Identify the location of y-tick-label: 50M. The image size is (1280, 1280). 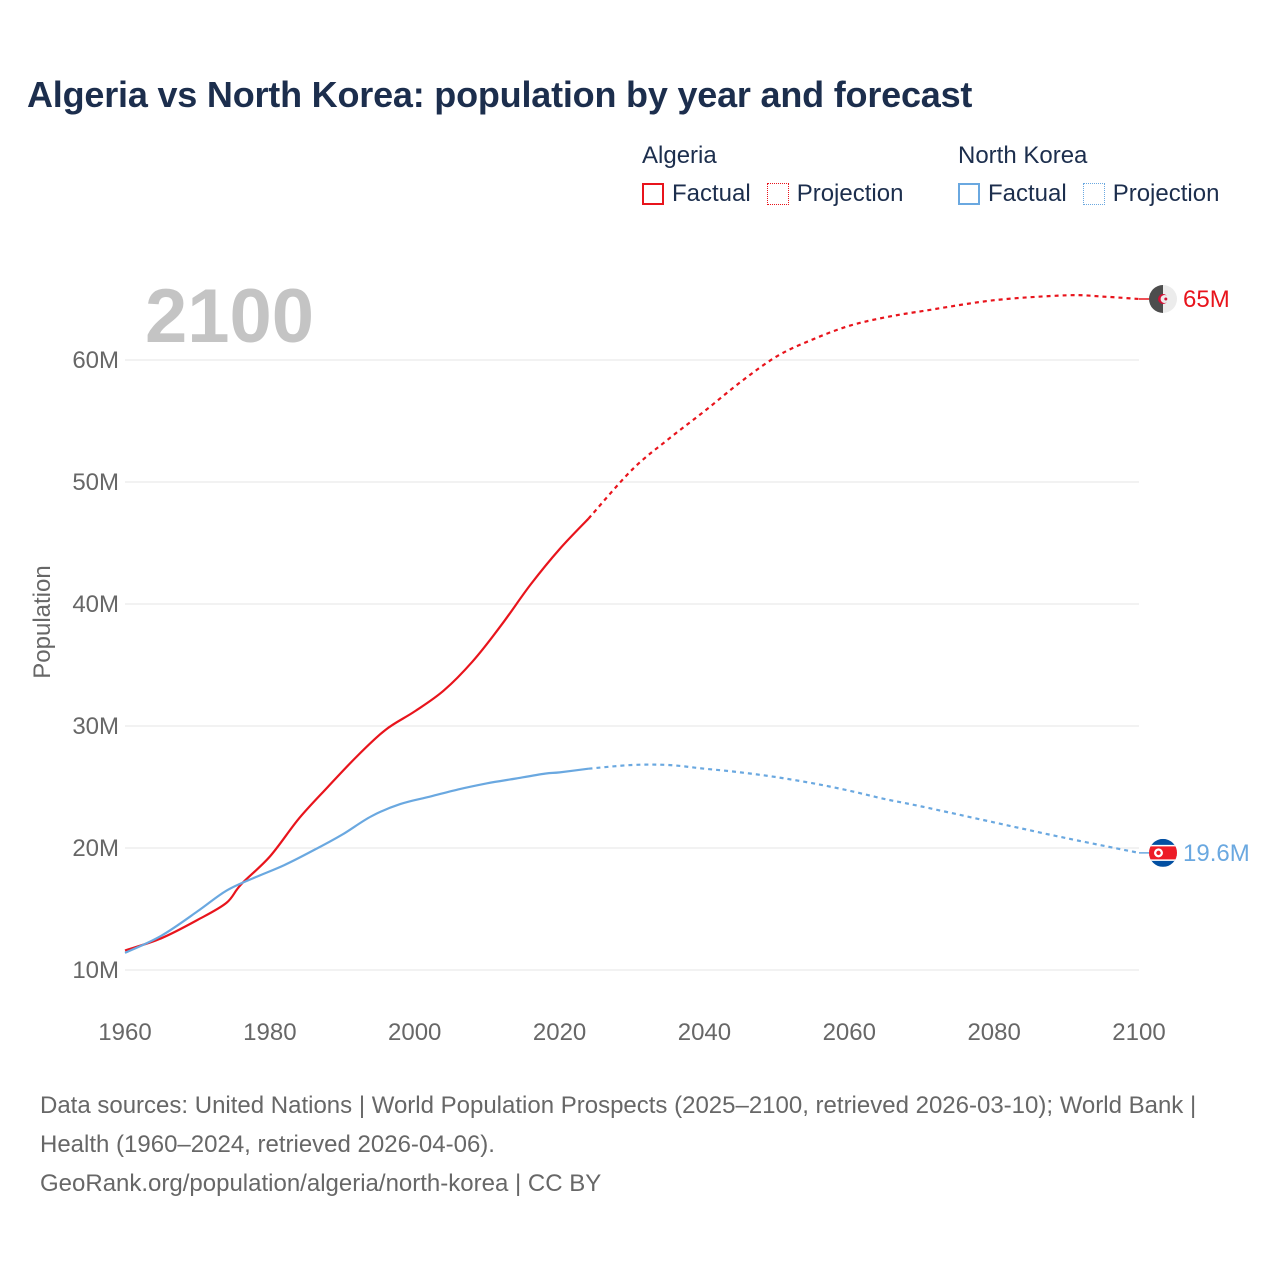
(95, 482).